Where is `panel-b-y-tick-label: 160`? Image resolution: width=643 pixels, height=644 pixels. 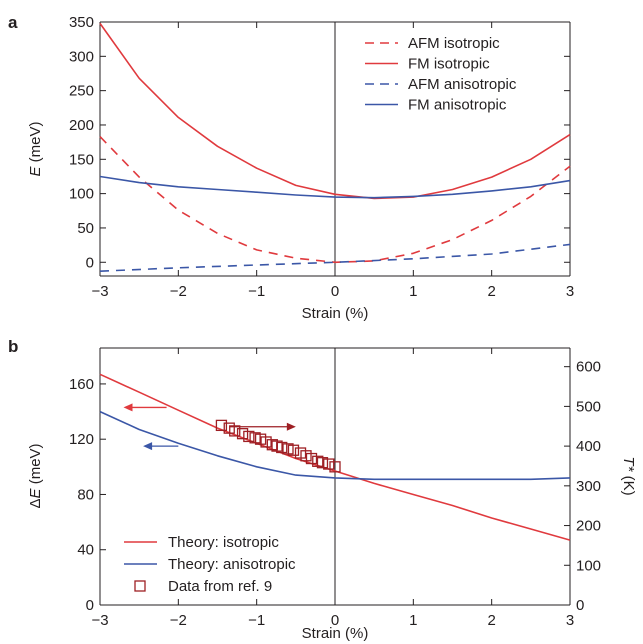 panel-b-y-tick-label: 160 is located at coordinates (81, 384).